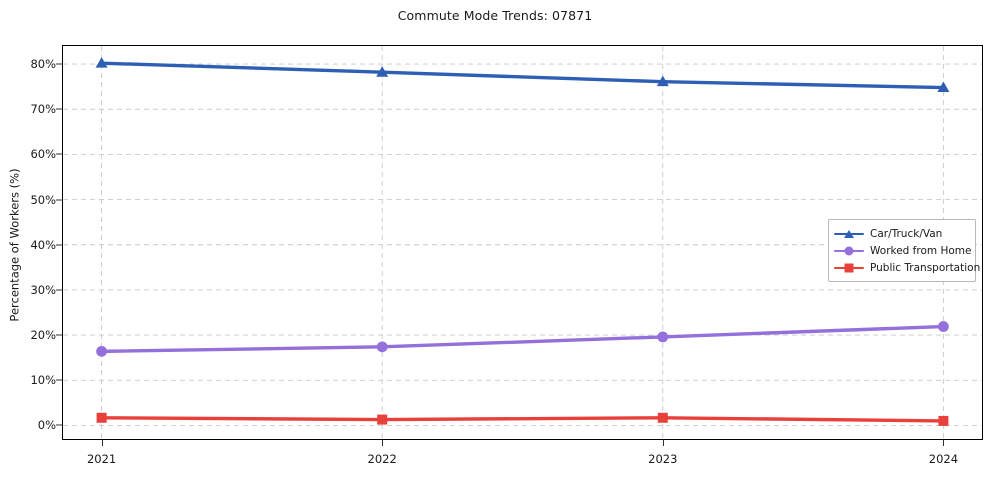  I want to click on y-axis-tick-label: 60%, so click(43, 154).